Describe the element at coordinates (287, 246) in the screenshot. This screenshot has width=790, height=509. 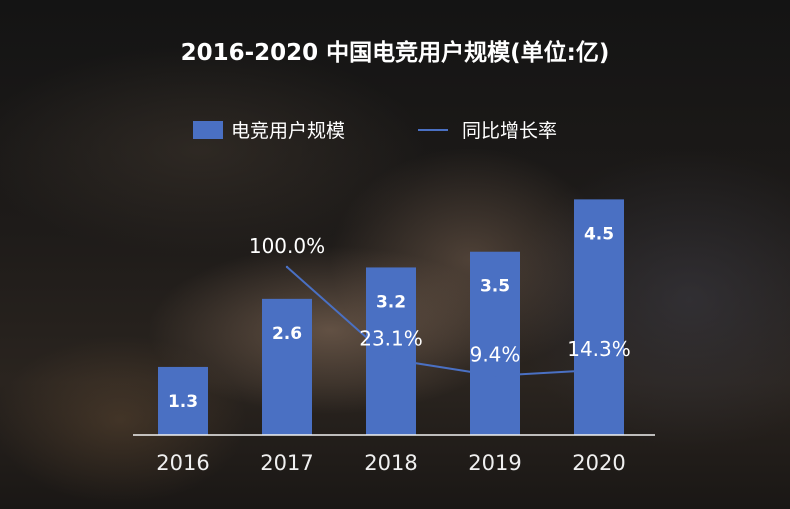
I see `growth-rate-label: 100.0%` at that location.